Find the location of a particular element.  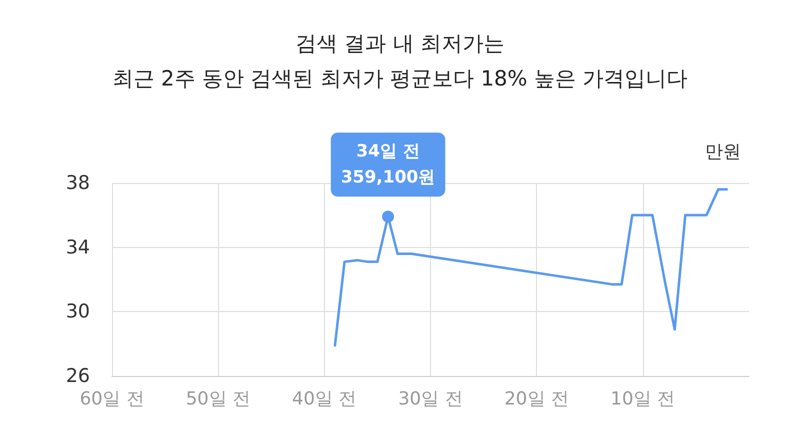

x-tick-label: 30일 전 is located at coordinates (430, 399).